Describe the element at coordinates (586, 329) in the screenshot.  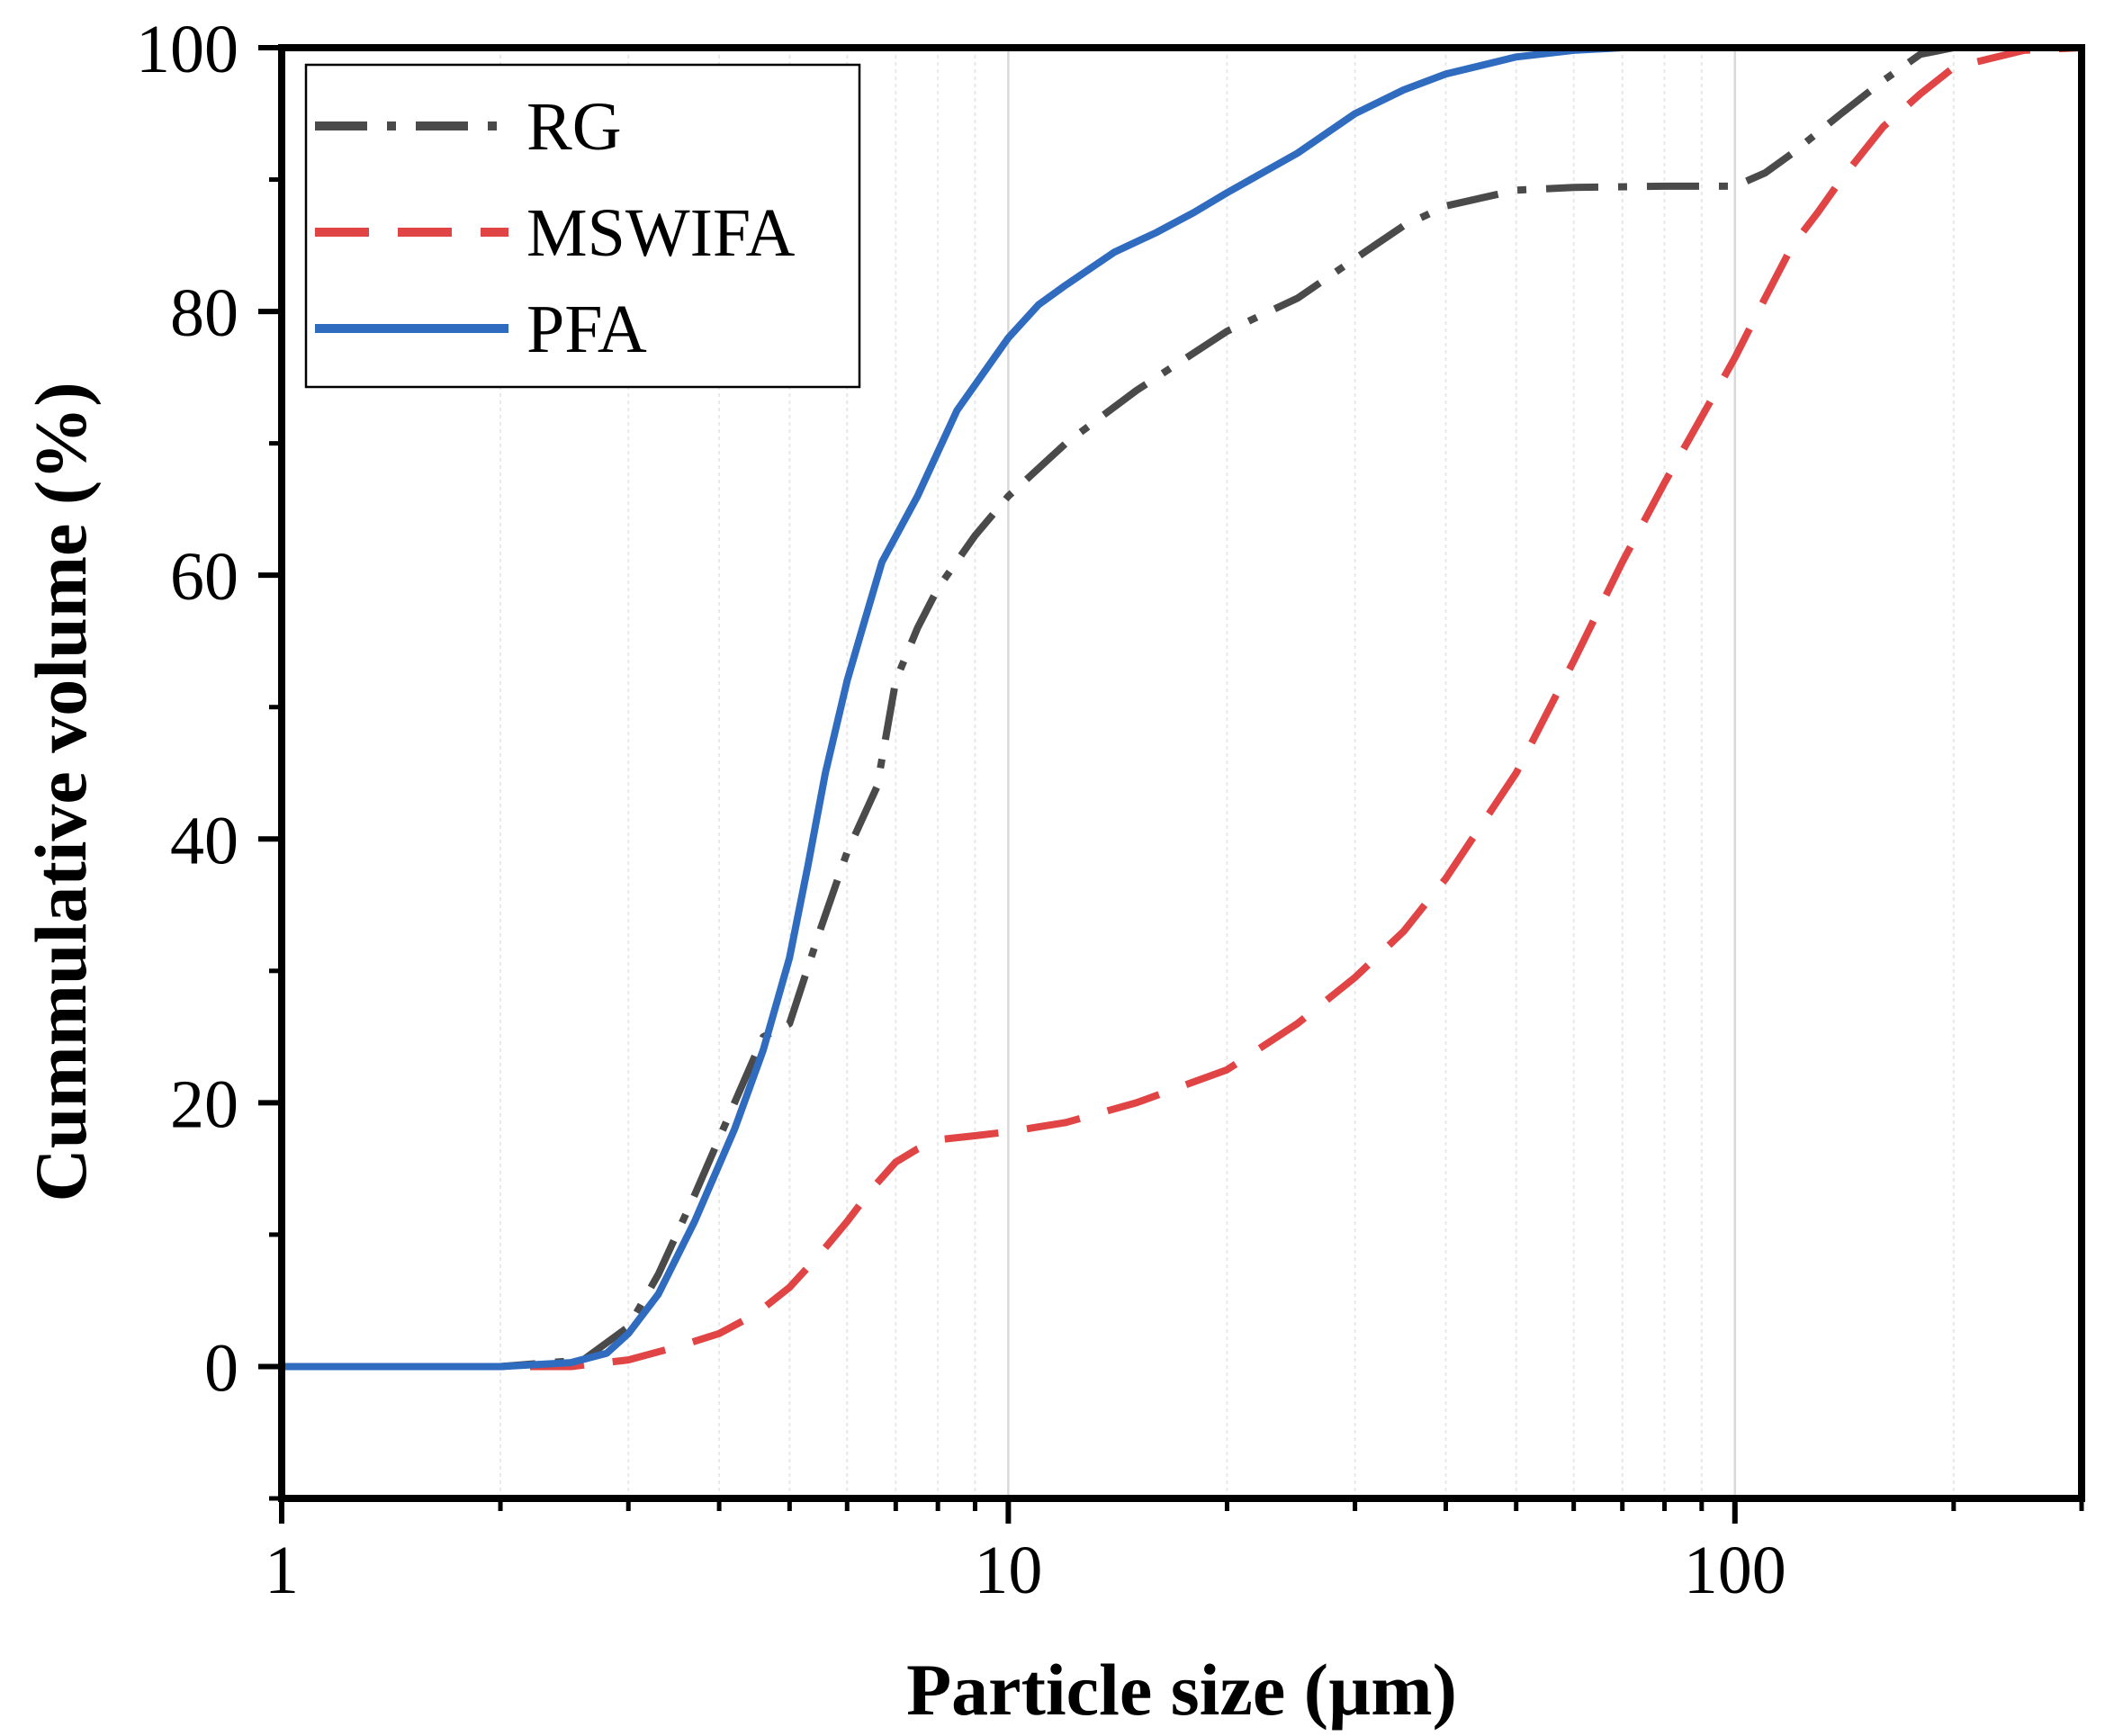
I see `legend-label-pfa: PFA` at that location.